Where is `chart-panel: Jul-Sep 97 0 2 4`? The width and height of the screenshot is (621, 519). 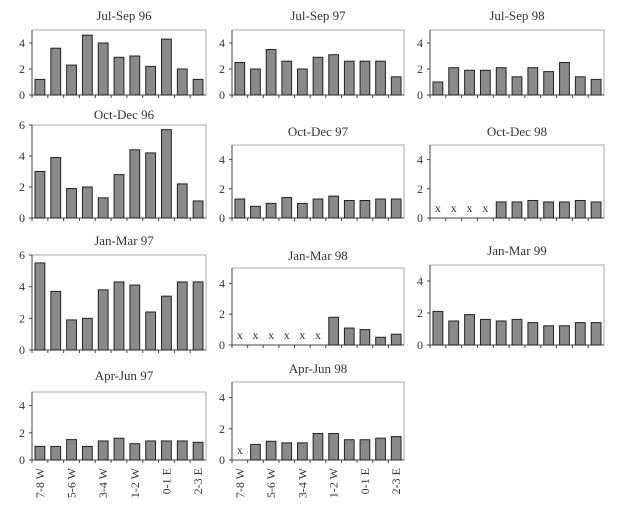 chart-panel: Jul-Sep 97 0 2 4 is located at coordinates (312, 55).